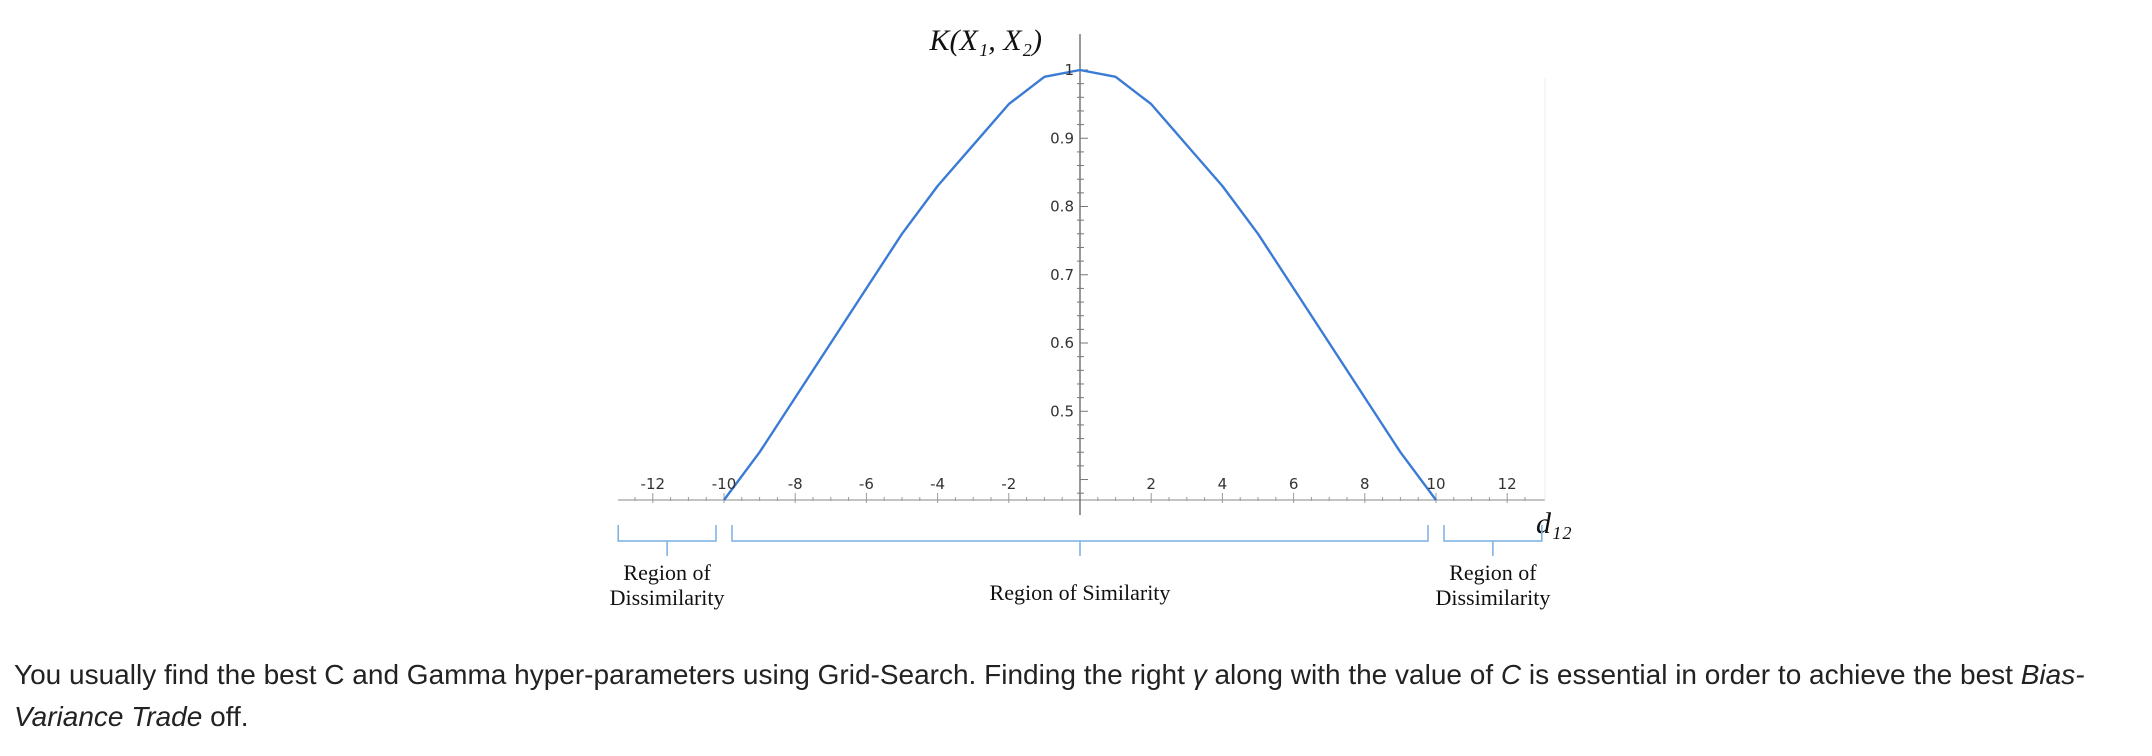 Image resolution: width=2152 pixels, height=756 pixels. What do you see at coordinates (795, 484) in the screenshot?
I see `x-tick-label: -8` at bounding box center [795, 484].